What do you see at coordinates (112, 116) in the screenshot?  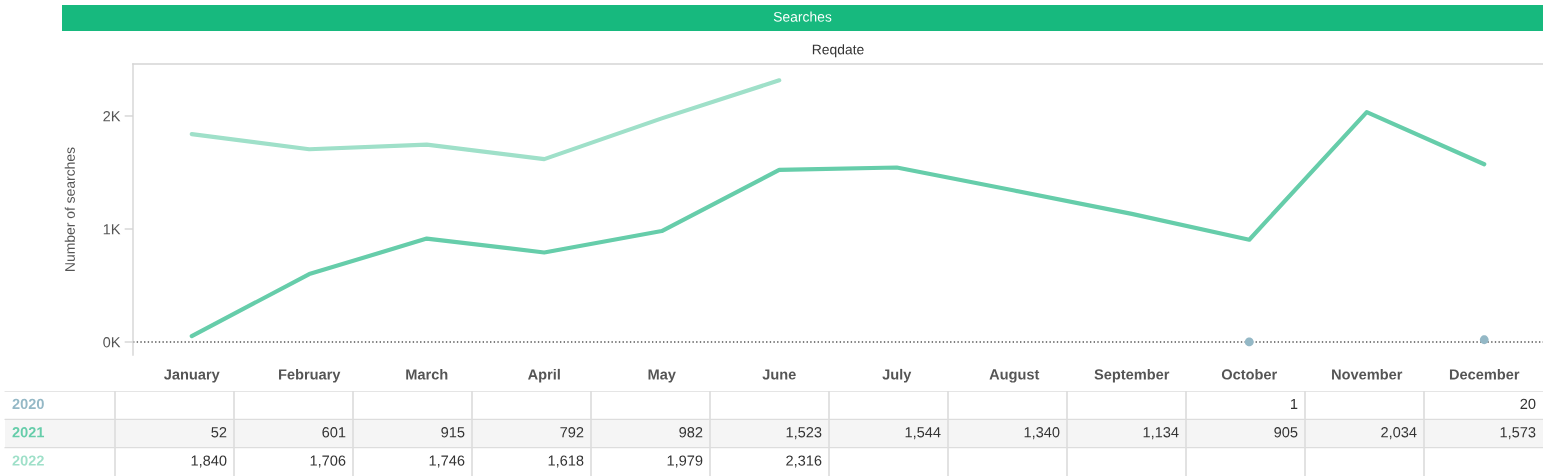 I see `y-tick-label: 2K` at bounding box center [112, 116].